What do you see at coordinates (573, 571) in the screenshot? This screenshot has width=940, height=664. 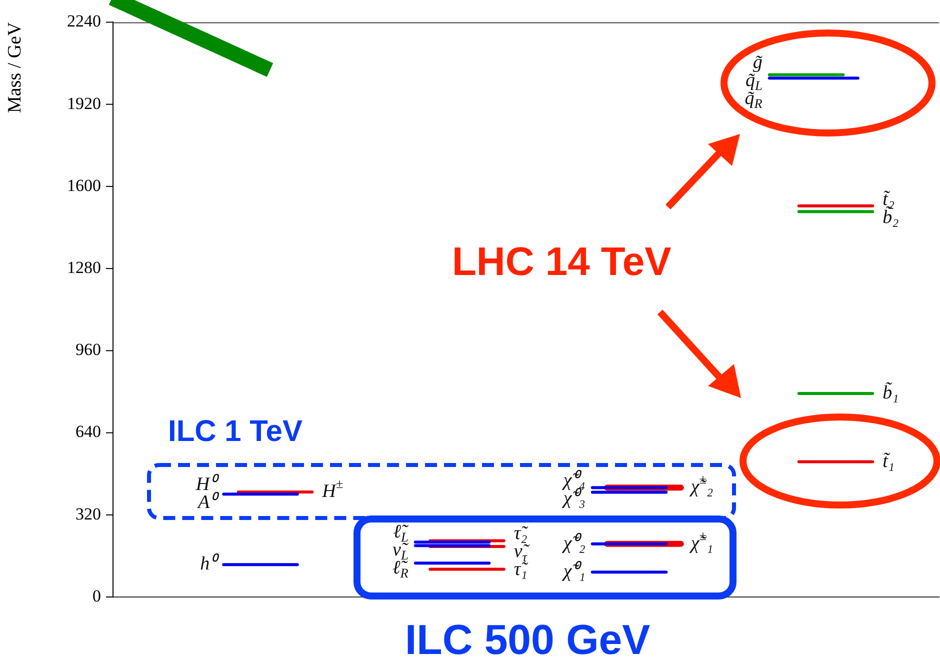 I see `series-label: χ̃⁰₁` at bounding box center [573, 571].